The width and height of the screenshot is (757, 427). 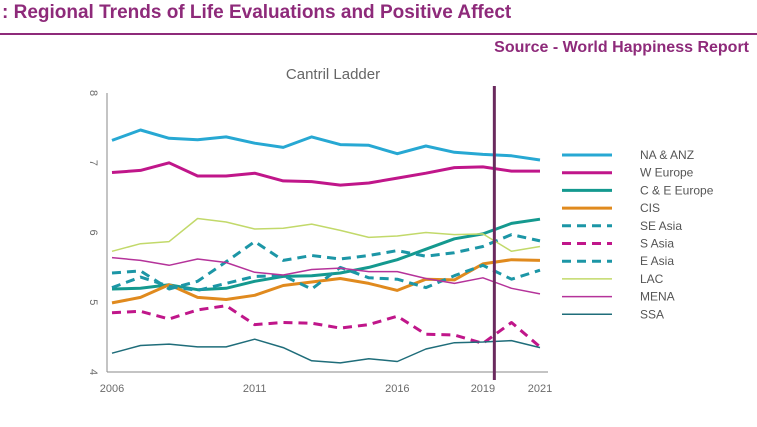 What do you see at coordinates (112, 389) in the screenshot?
I see `x-tick-label: 2006` at bounding box center [112, 389].